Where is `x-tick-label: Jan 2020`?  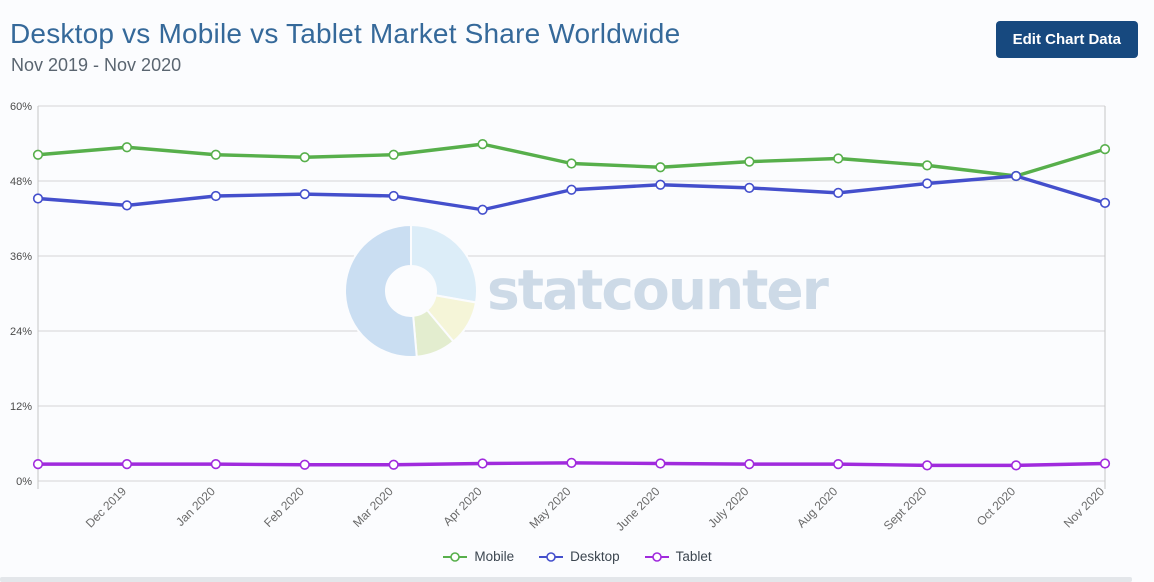
x-tick-label: Jan 2020 is located at coordinates (195, 506).